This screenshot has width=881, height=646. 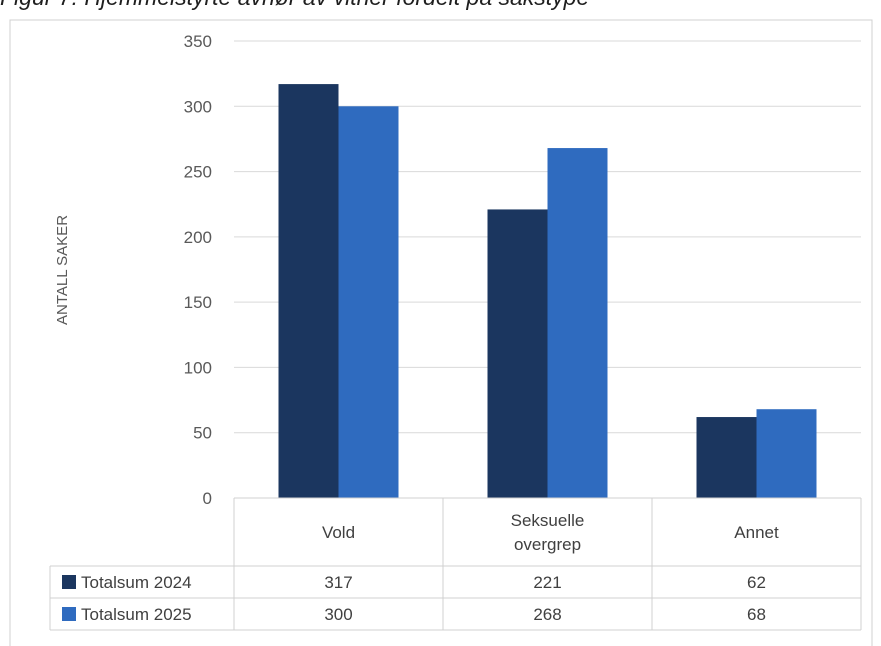 I want to click on data-label: 268, so click(x=547, y=614).